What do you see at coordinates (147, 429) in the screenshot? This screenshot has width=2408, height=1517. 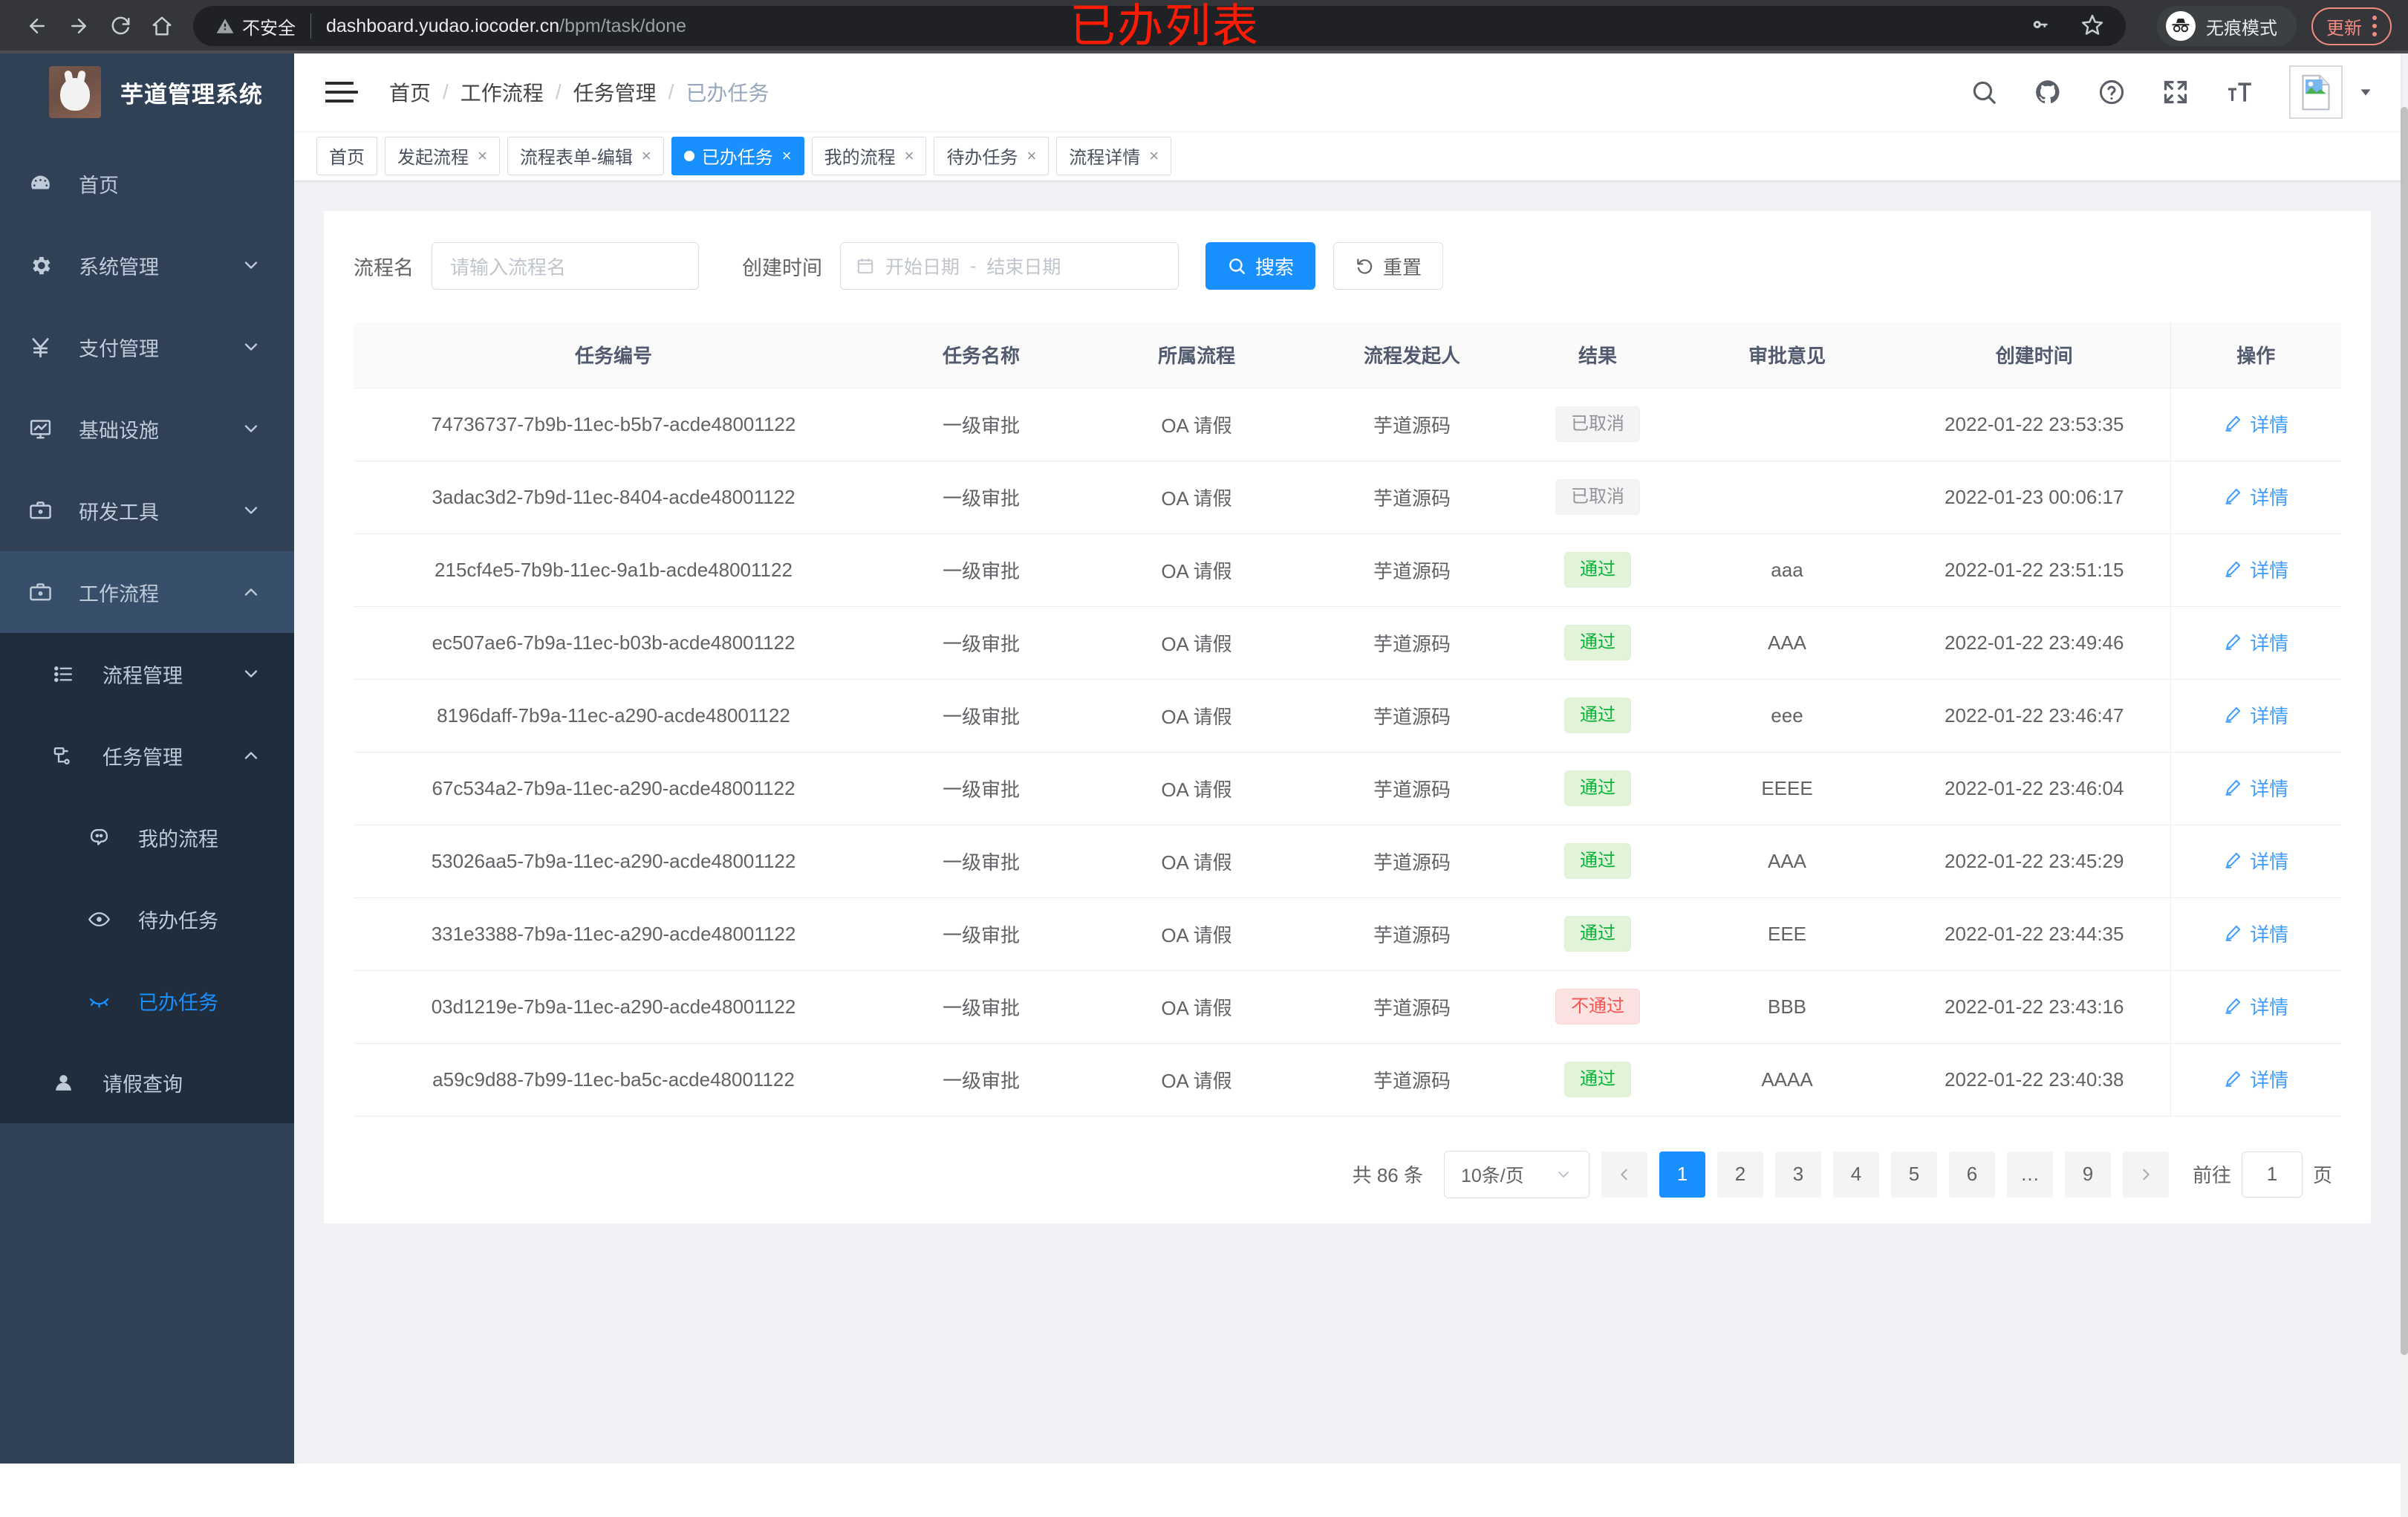 I see `sidebar-item-infrastructure: 基础设施` at bounding box center [147, 429].